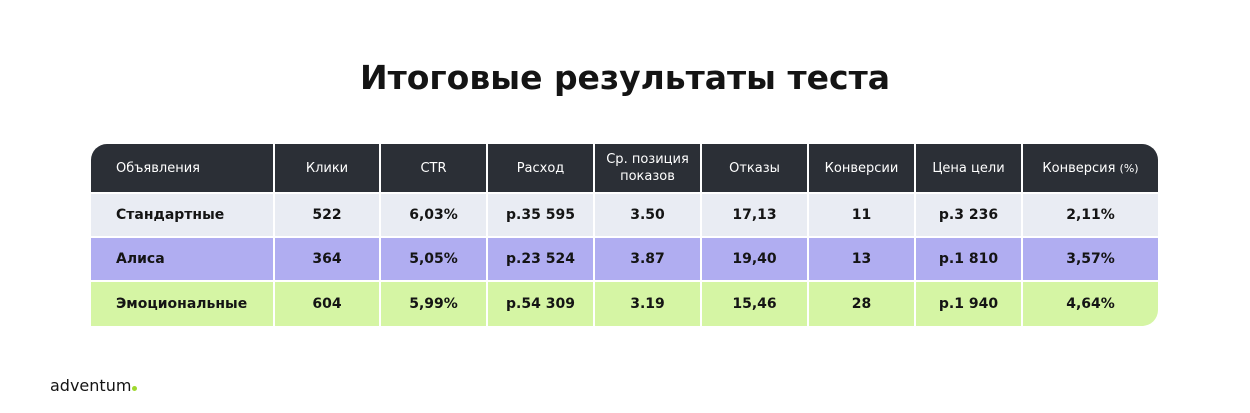 The height and width of the screenshot is (413, 1250). Describe the element at coordinates (969, 216) in the screenshot. I see `table-cell: р.3 236` at that location.